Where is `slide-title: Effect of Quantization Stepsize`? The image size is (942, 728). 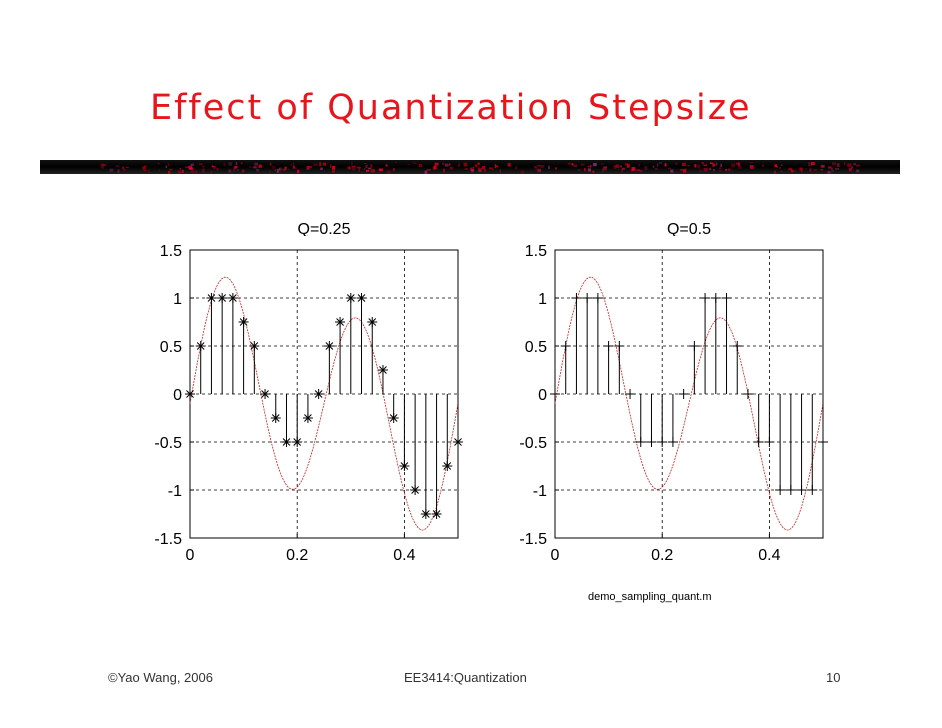 slide-title: Effect of Quantization Stepsize is located at coordinates (451, 108).